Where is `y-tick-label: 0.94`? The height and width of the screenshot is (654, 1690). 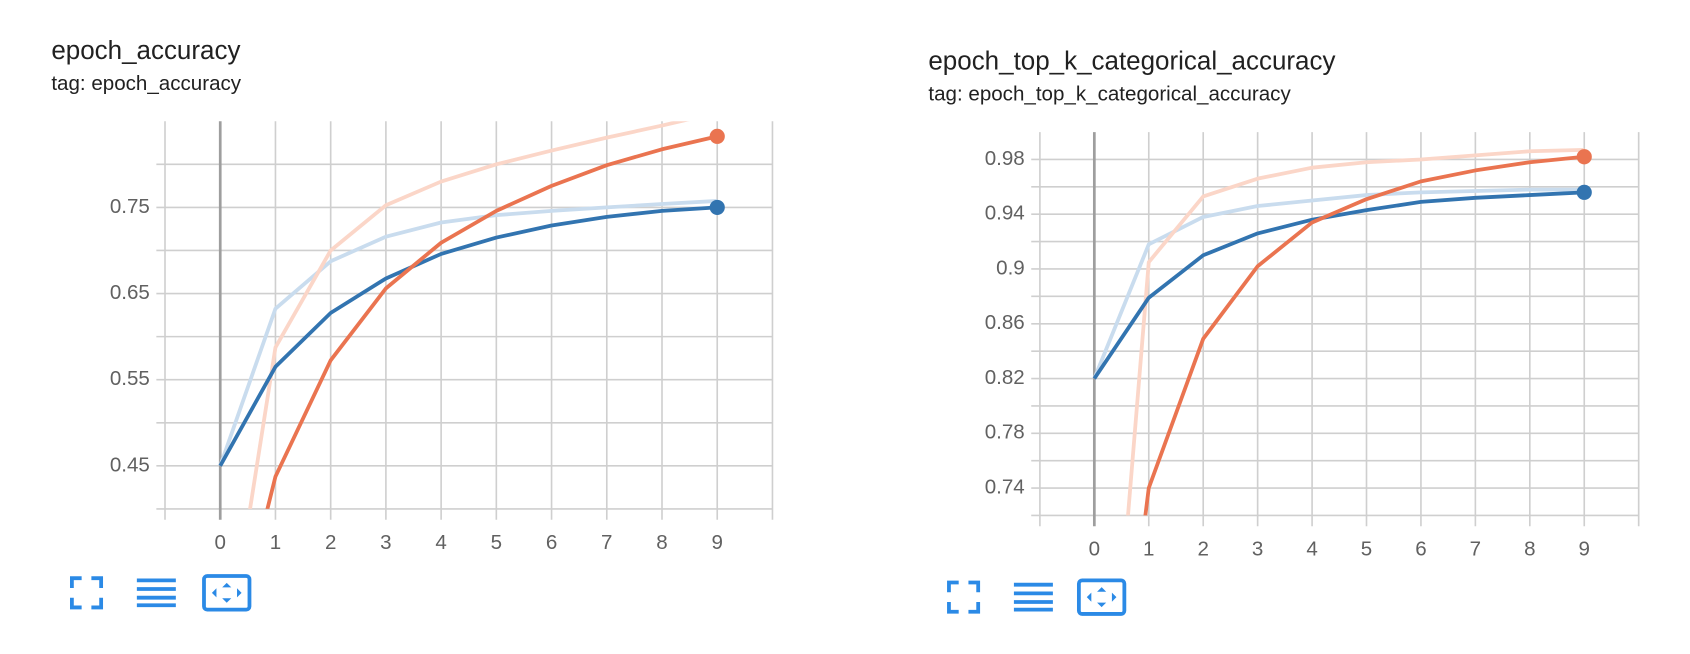 y-tick-label: 0.94 is located at coordinates (1005, 213).